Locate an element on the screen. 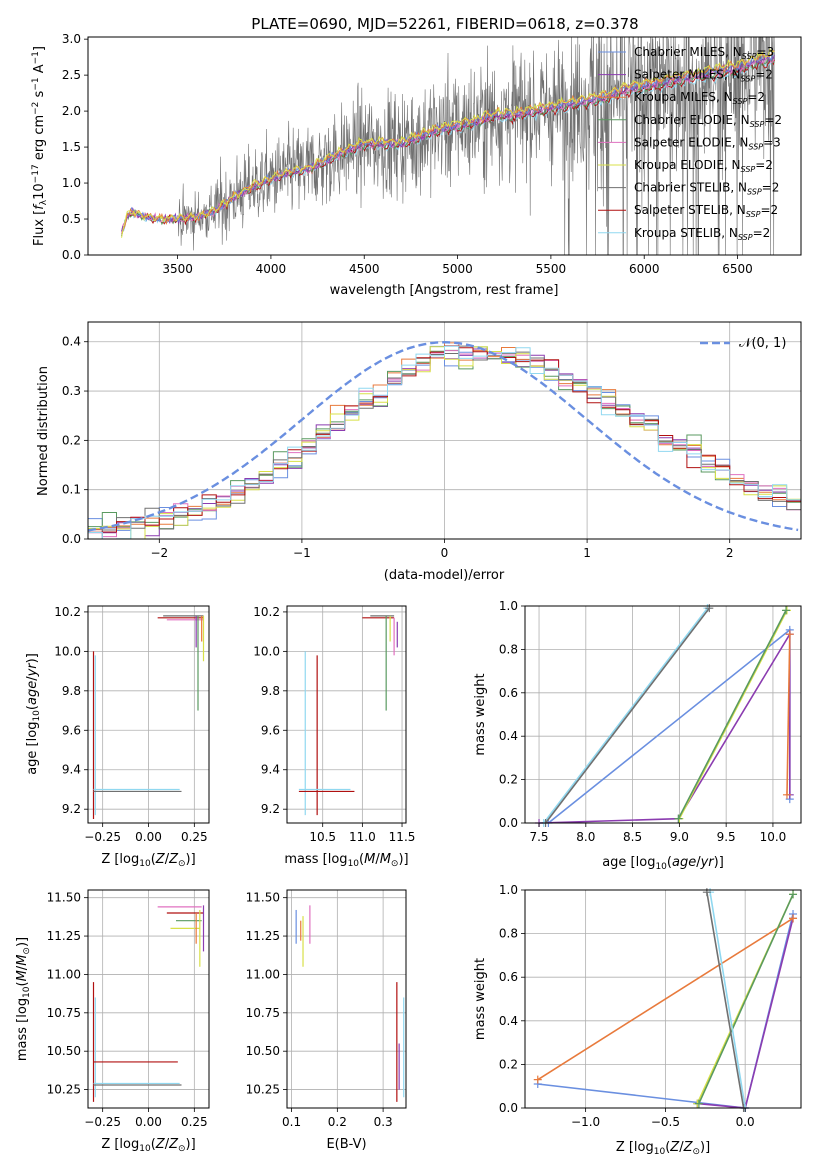 This screenshot has width=819, height=1170. x-tick-label: 9.5 is located at coordinates (726, 837).